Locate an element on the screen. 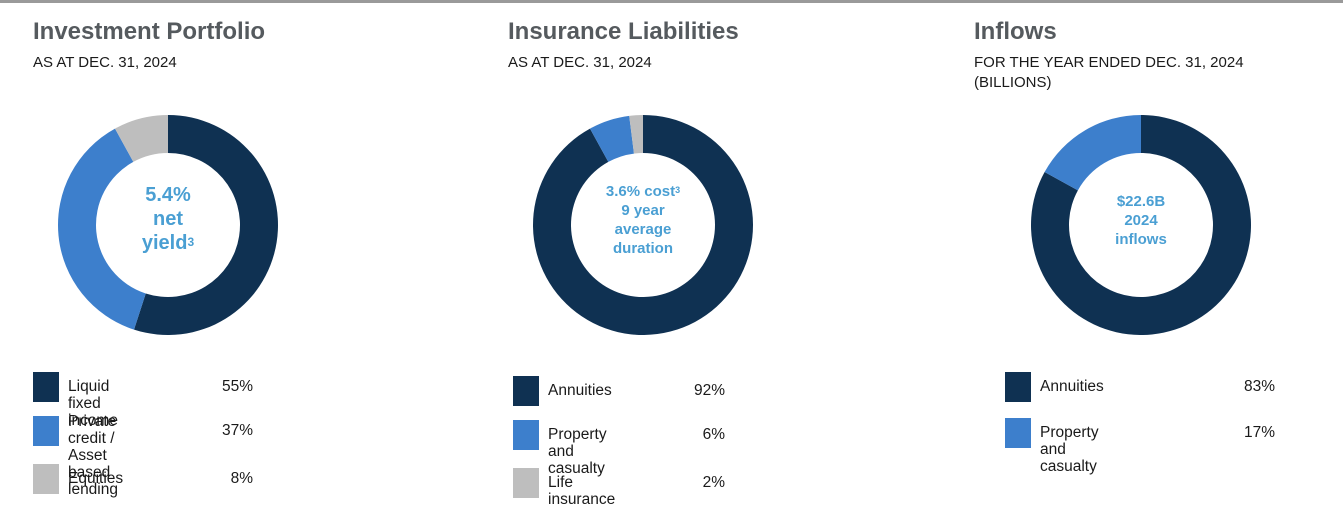 This screenshot has width=1343, height=508. center-line-text: 3.6% cost is located at coordinates (640, 191).